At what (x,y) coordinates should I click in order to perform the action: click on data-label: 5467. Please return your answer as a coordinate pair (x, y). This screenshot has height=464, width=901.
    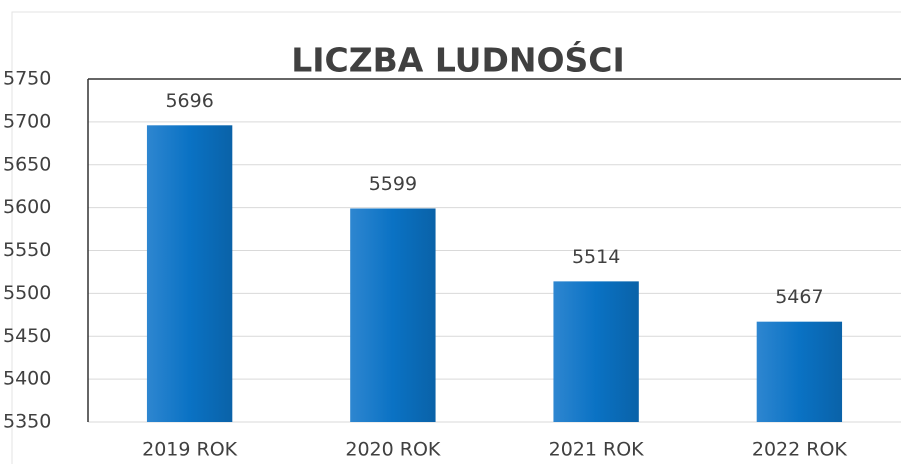
    Looking at the image, I should click on (799, 297).